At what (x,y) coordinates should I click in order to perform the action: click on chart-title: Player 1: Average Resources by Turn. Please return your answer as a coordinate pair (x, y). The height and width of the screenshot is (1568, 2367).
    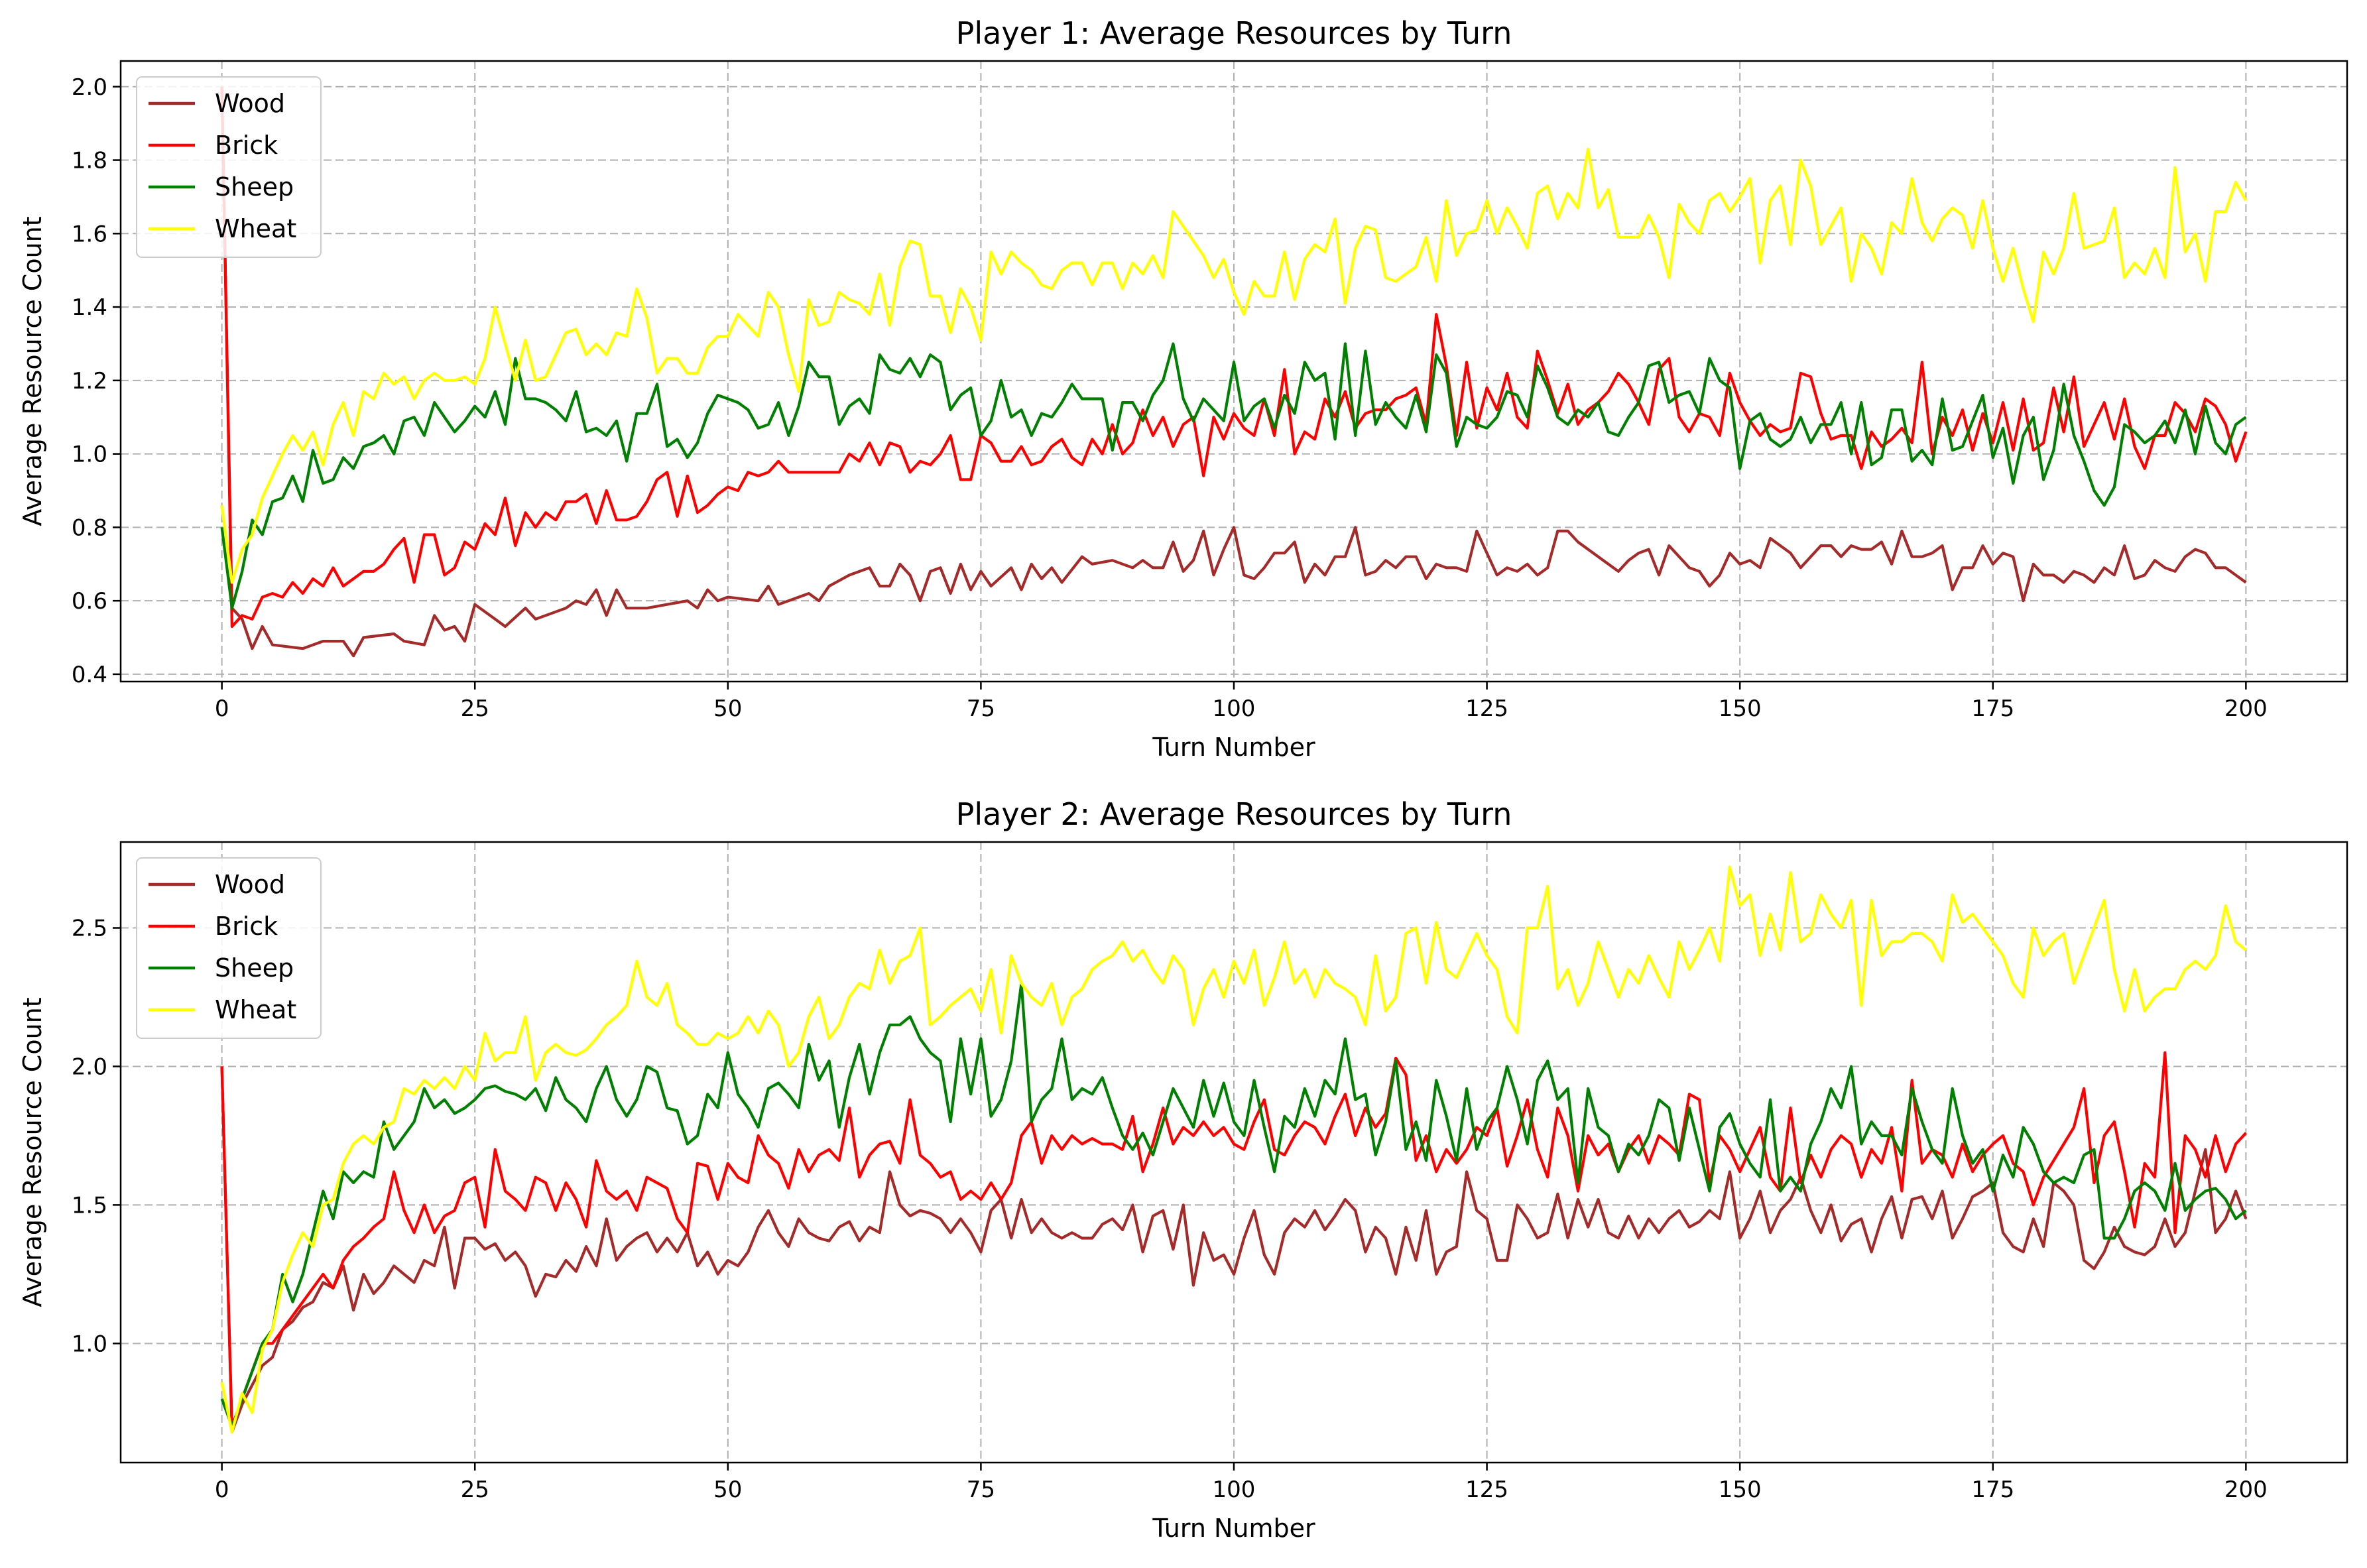
    Looking at the image, I should click on (1234, 33).